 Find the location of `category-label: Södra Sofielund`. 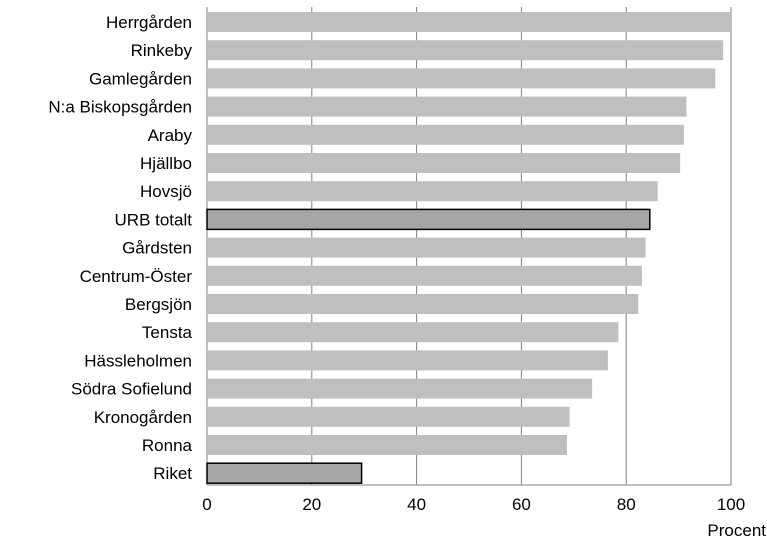

category-label: Södra Sofielund is located at coordinates (131, 389).